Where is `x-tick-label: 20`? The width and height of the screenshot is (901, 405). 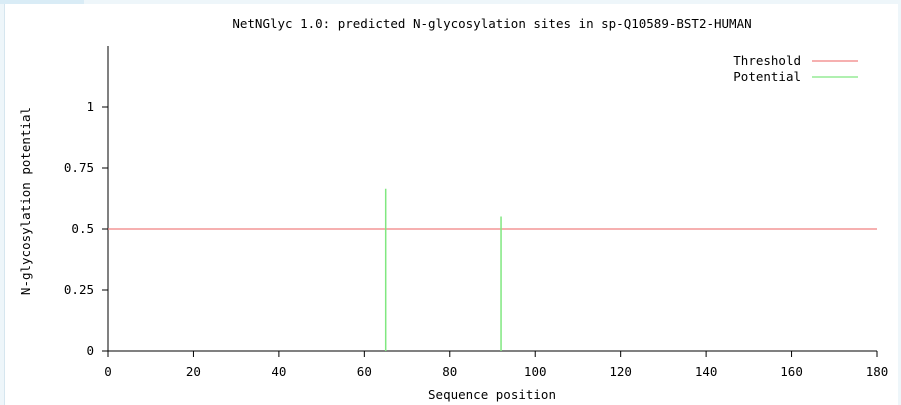 x-tick-label: 20 is located at coordinates (193, 371).